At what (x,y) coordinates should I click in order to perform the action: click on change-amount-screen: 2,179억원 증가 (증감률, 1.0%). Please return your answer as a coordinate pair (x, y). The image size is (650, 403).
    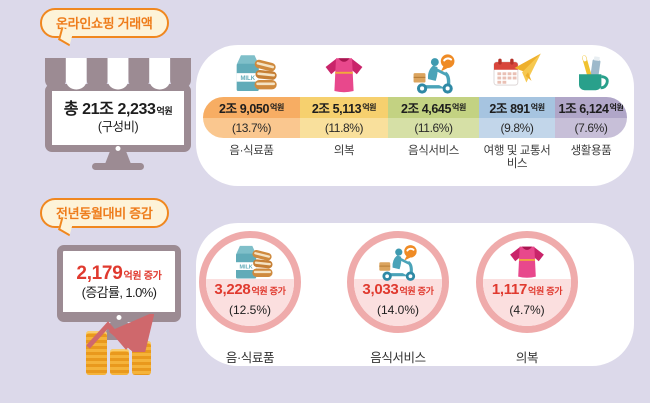
    Looking at the image, I should click on (119, 283).